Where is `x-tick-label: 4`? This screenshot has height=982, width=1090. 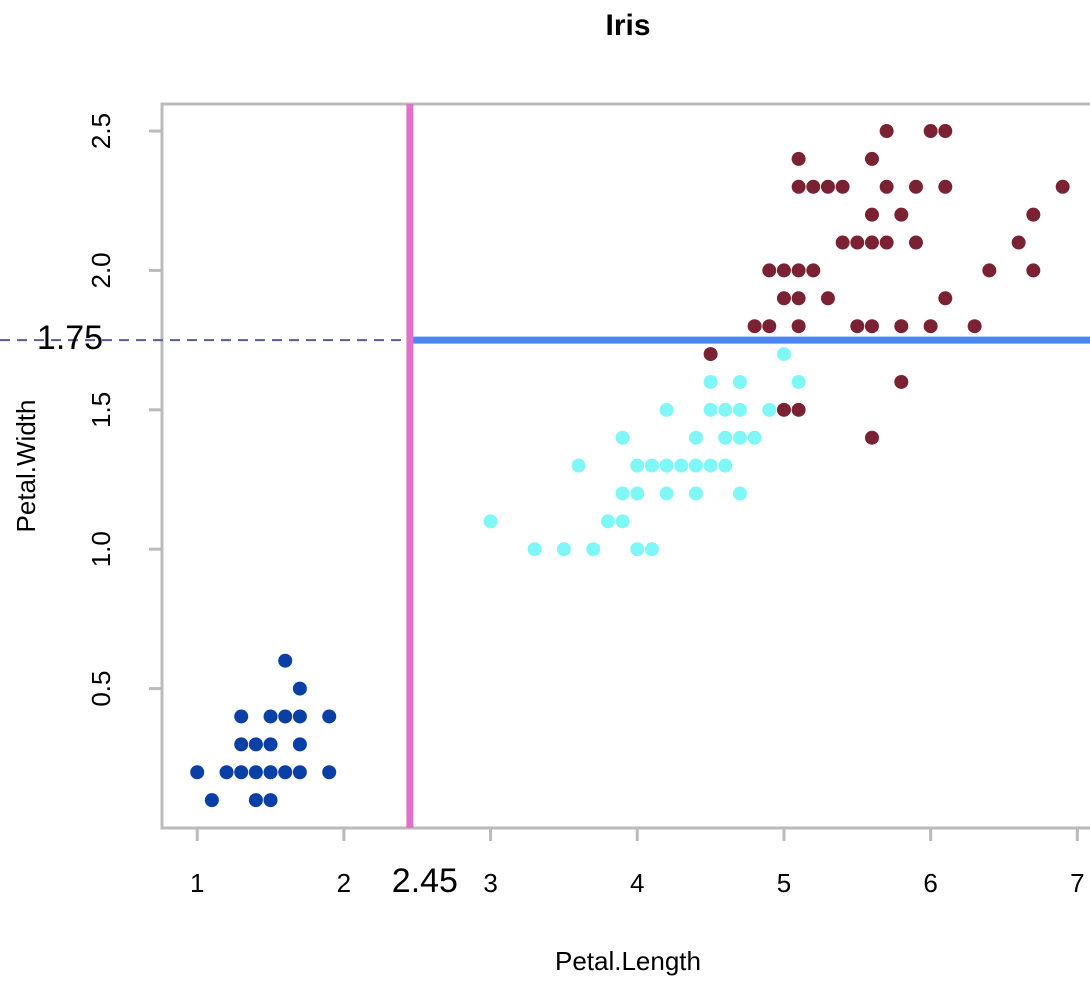 x-tick-label: 4 is located at coordinates (637, 883).